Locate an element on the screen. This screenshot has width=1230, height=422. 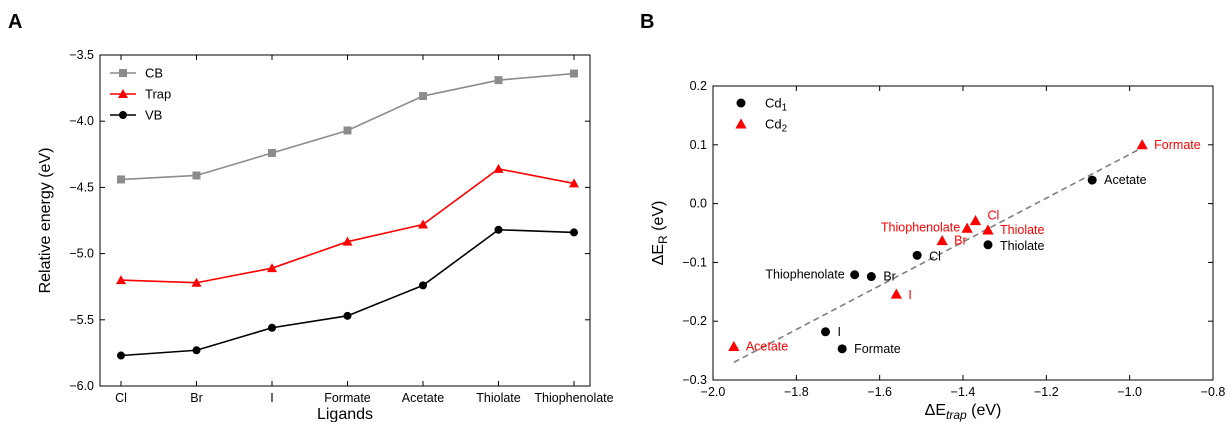
panel-b-letter: B is located at coordinates (647, 22).